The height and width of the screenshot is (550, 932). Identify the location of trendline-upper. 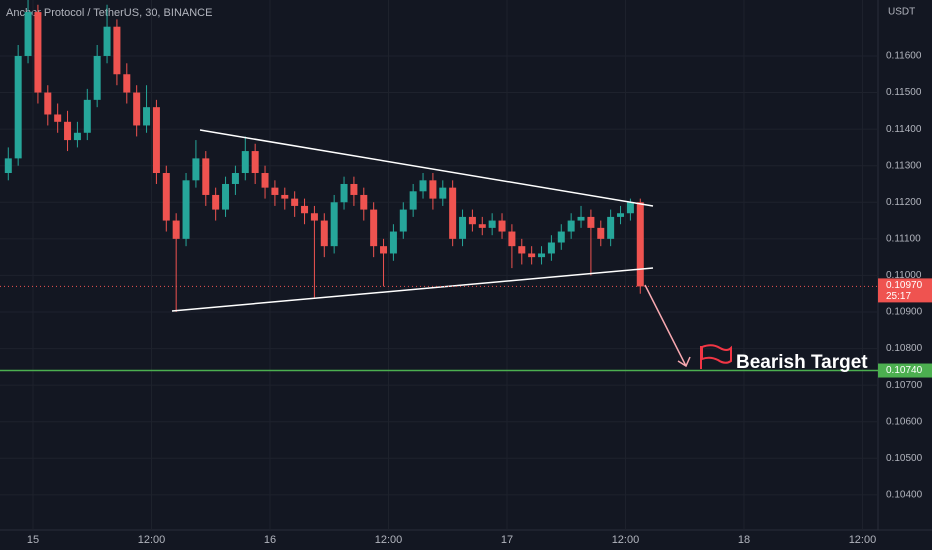
(426, 168).